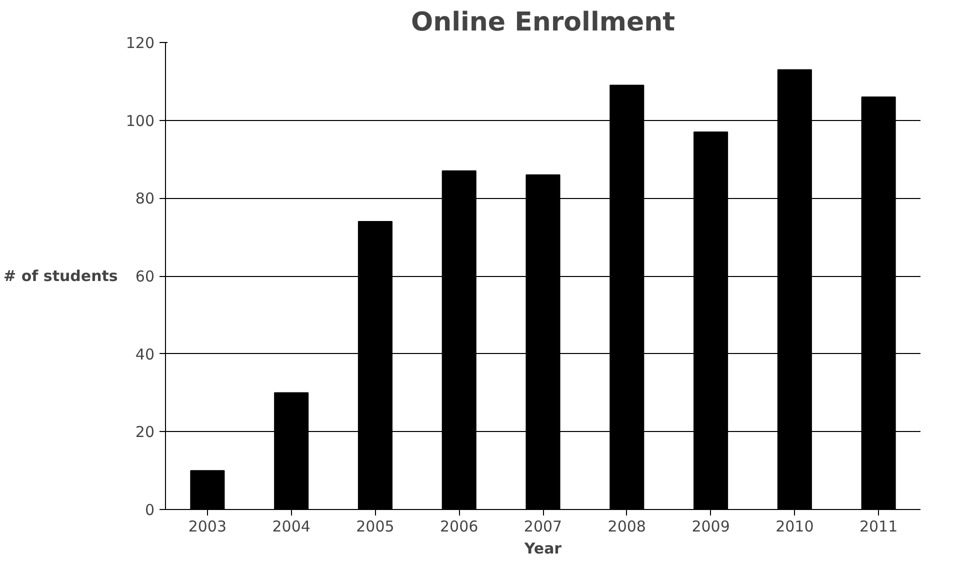 The width and height of the screenshot is (976, 580). I want to click on y-tick-label: 80, so click(145, 199).